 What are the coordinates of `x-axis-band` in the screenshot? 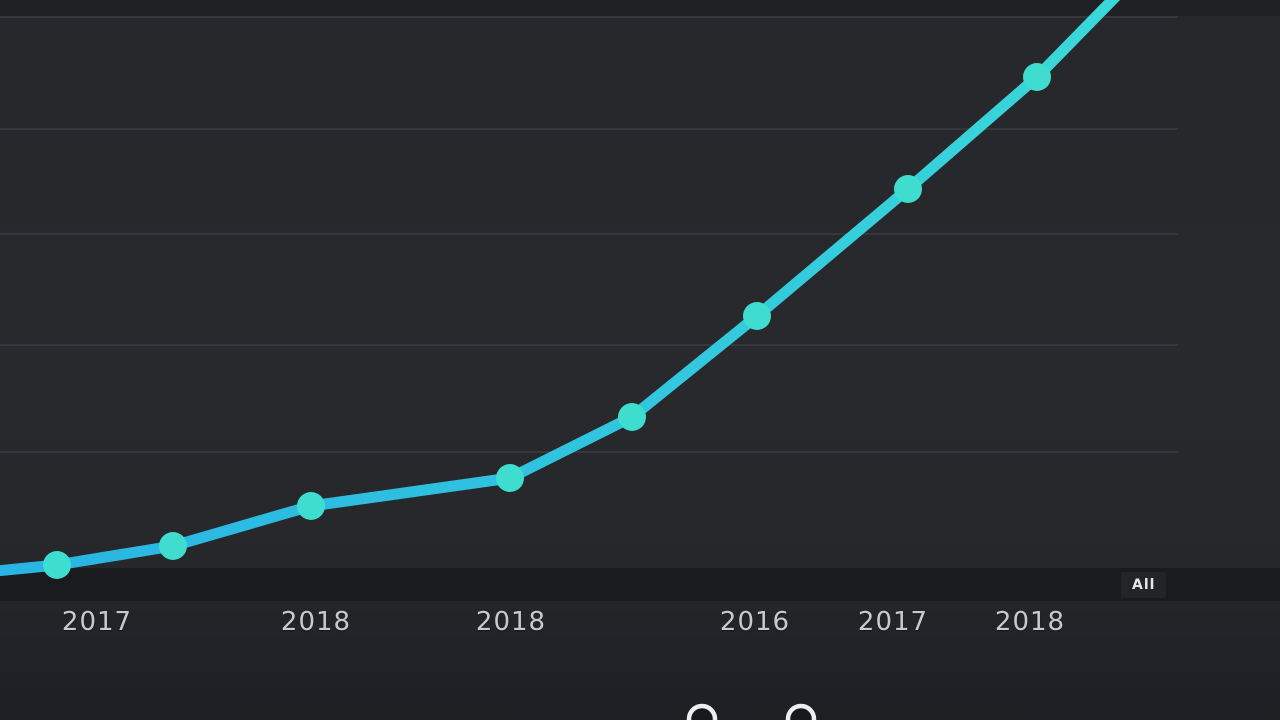 It's located at (640, 584).